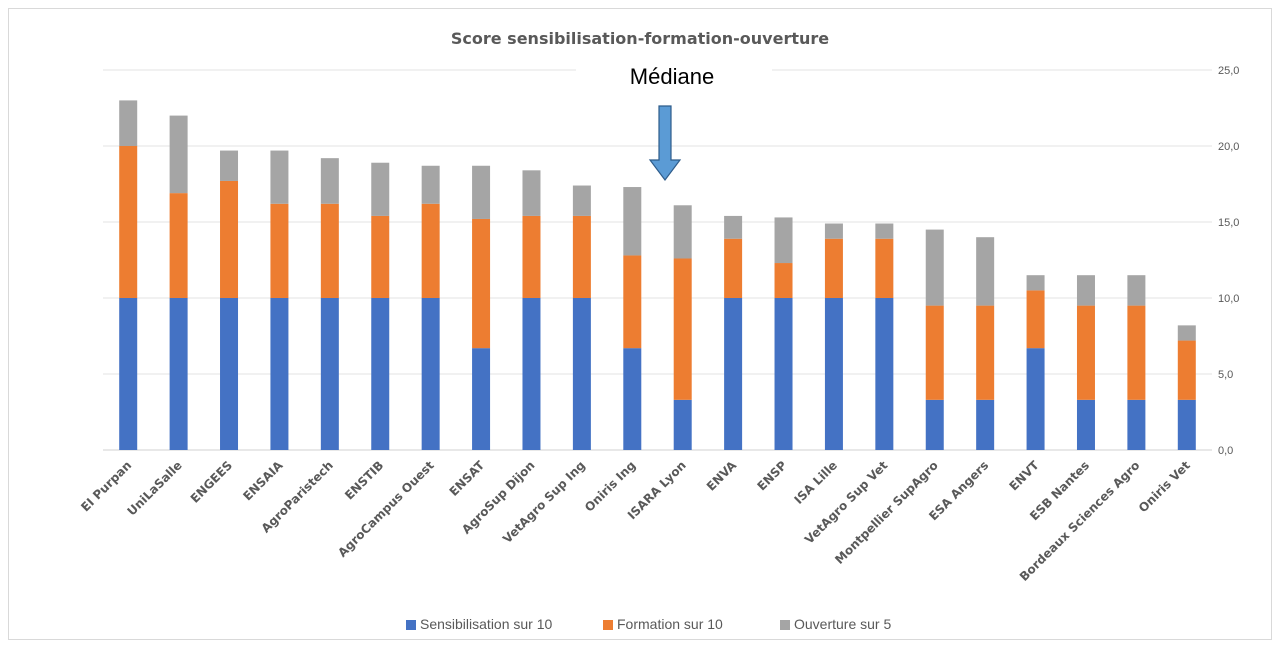 This screenshot has width=1282, height=648. I want to click on x-tick-label: Oniris Vet, so click(1164, 486).